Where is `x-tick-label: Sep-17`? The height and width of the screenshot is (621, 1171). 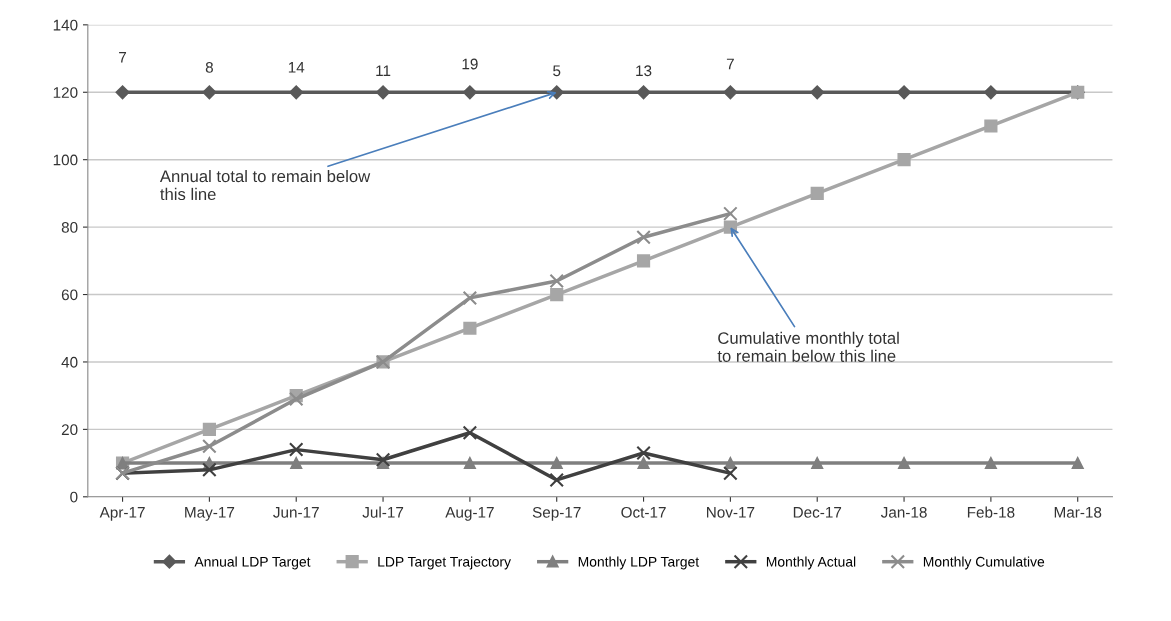
x-tick-label: Sep-17 is located at coordinates (556, 513).